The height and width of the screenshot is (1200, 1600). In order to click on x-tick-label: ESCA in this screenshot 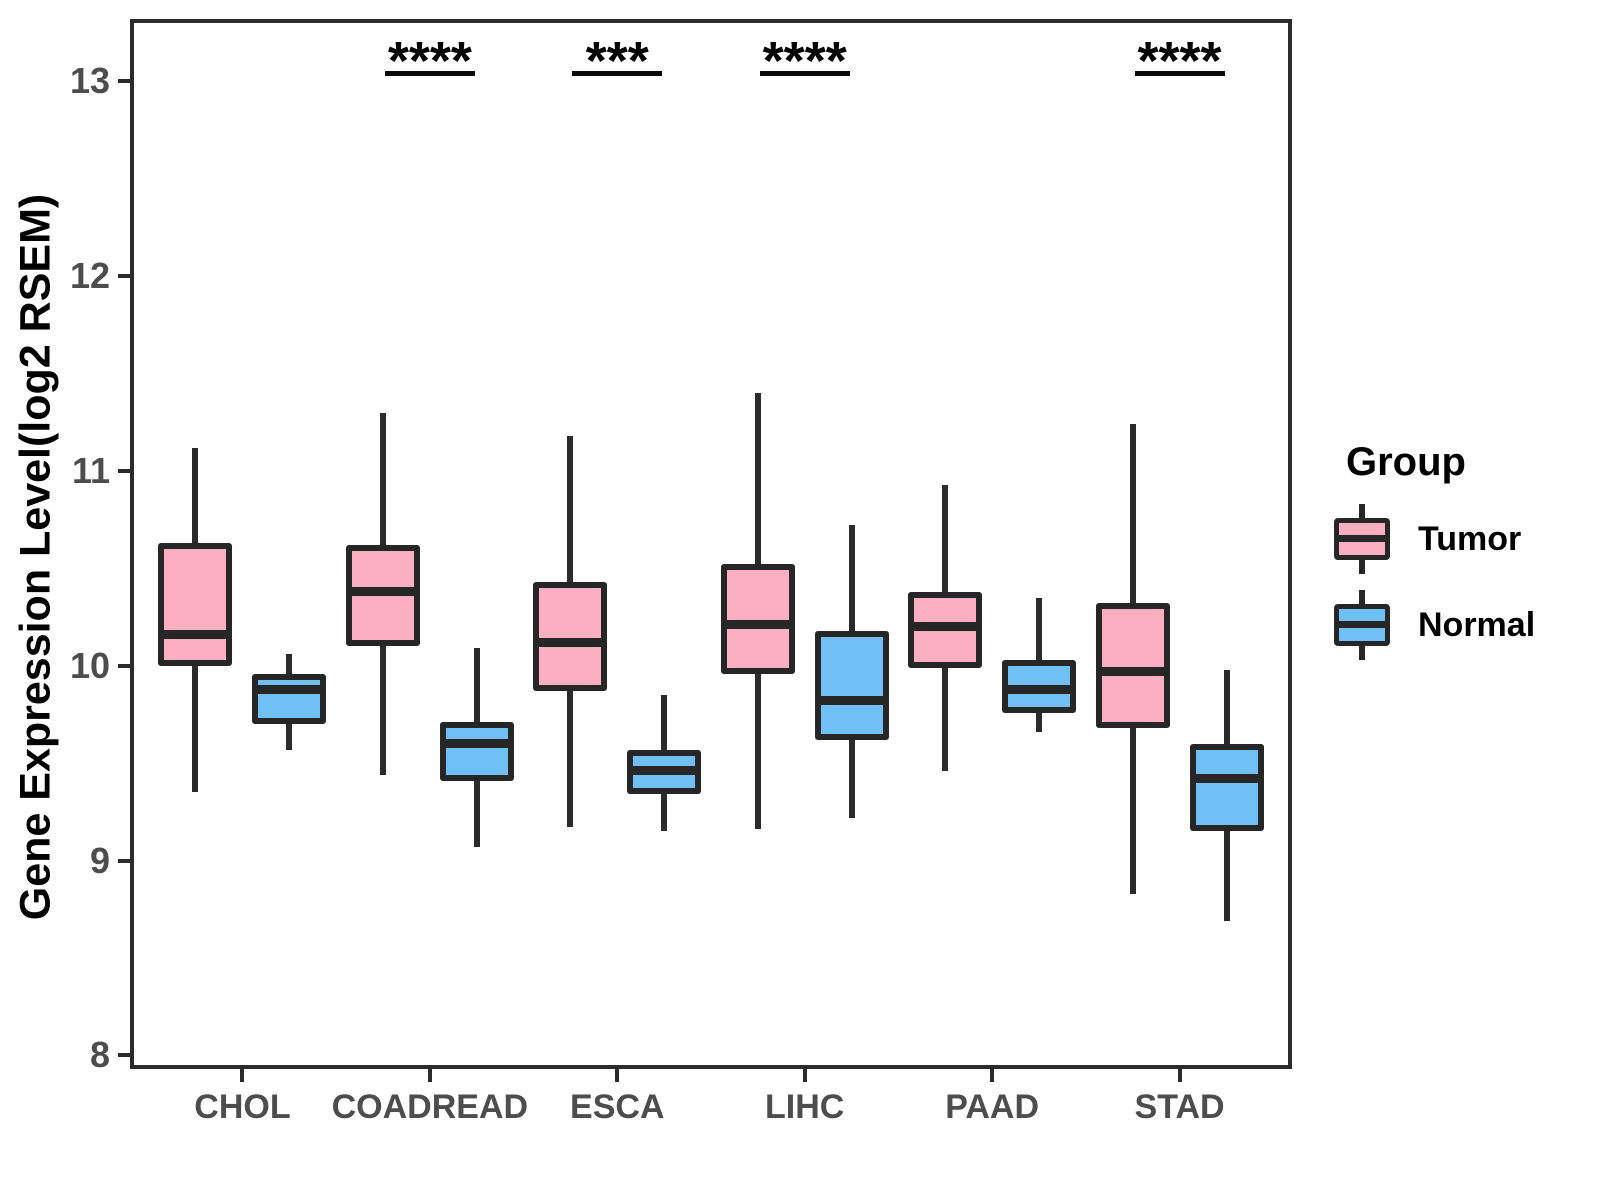, I will do `click(617, 1107)`.